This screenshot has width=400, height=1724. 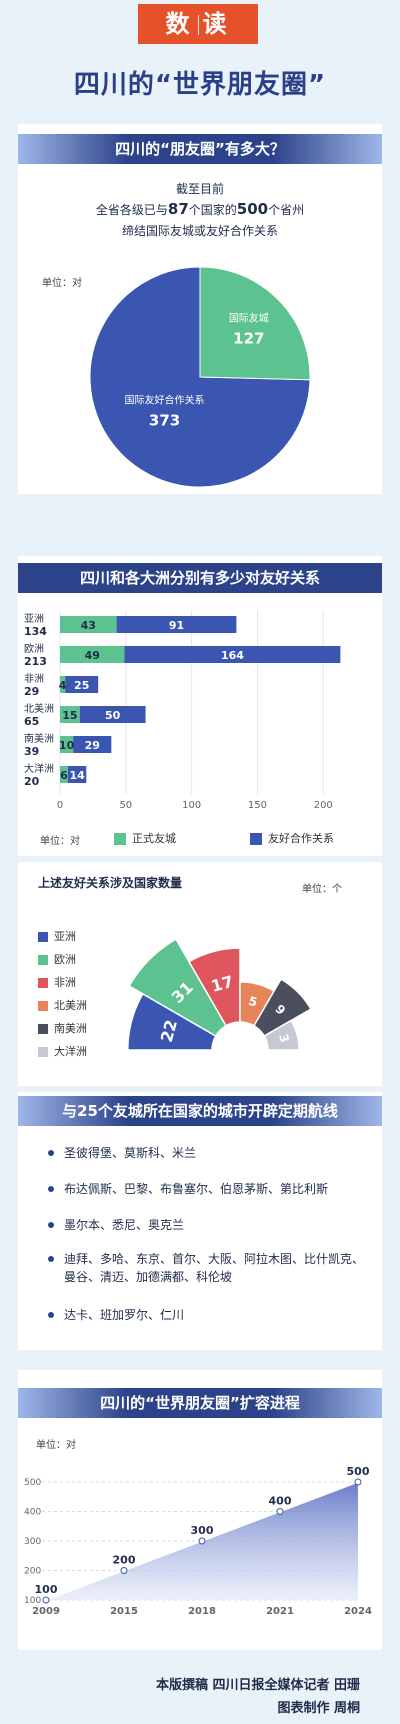 I want to click on legend-friendly-label: 友好合作关系, so click(x=301, y=838).